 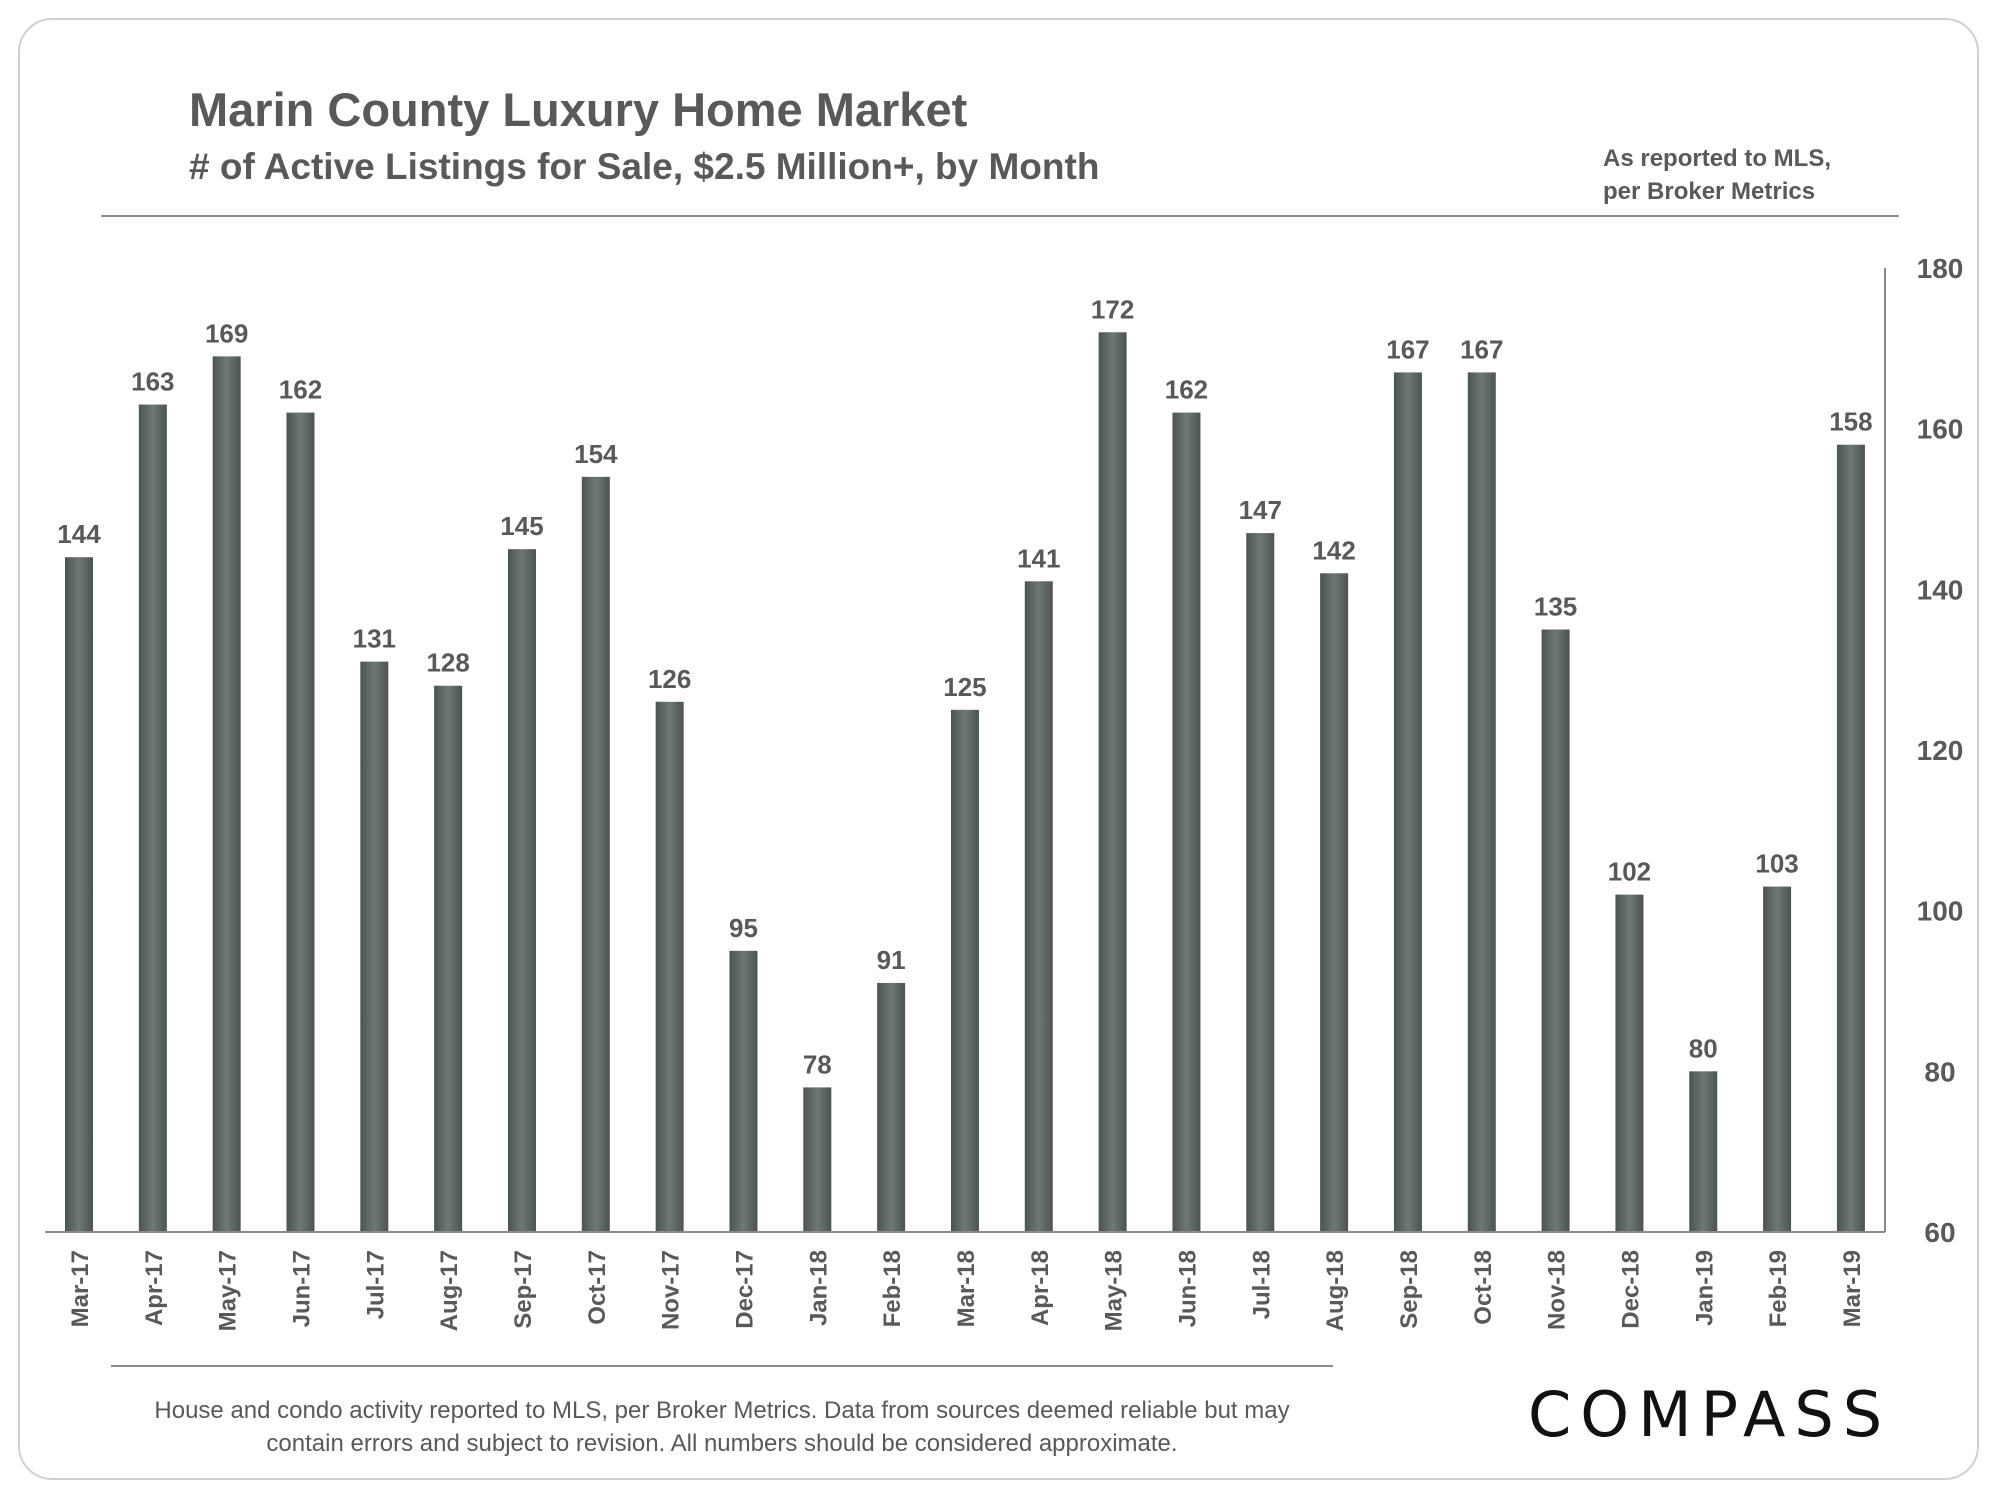 I want to click on data-label: 158, so click(x=1850, y=422).